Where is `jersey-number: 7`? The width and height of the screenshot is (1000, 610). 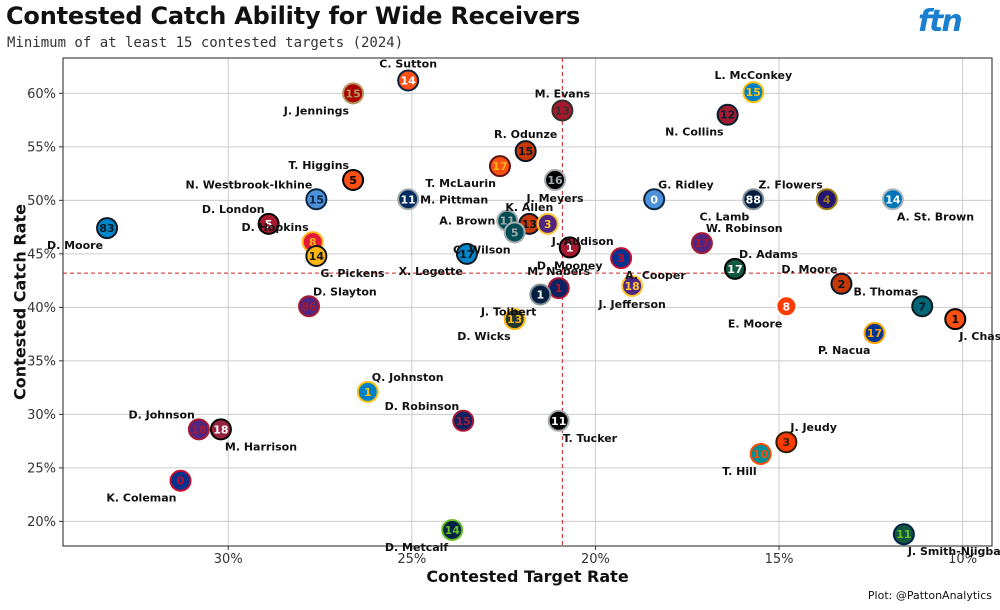
jersey-number: 7 is located at coordinates (922, 306).